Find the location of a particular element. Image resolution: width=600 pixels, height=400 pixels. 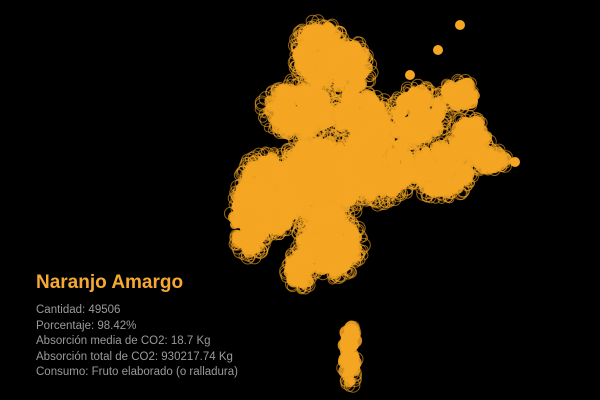

total-co2-text: Absorción total de CO2: 930217.74 Kg is located at coordinates (134, 356).